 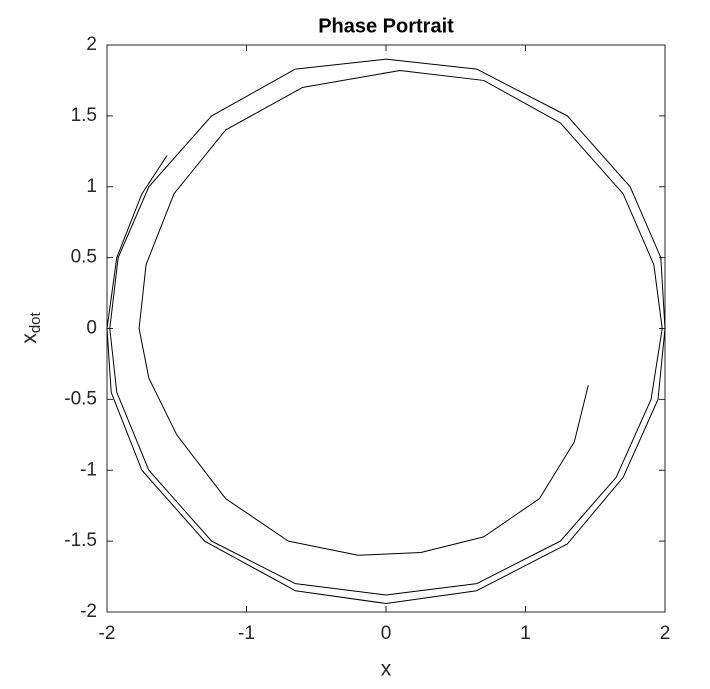 I want to click on y-tick-label: -1.5, so click(x=80, y=540).